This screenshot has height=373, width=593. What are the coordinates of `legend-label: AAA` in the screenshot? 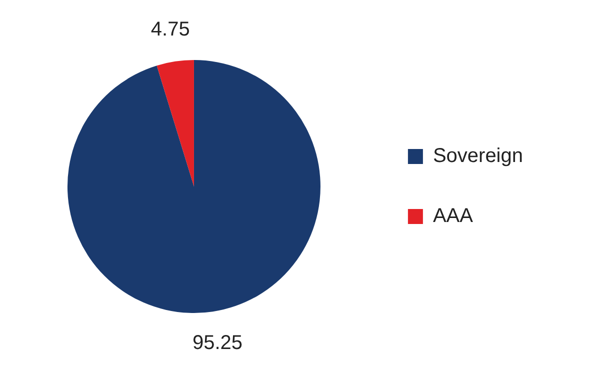 It's located at (453, 216).